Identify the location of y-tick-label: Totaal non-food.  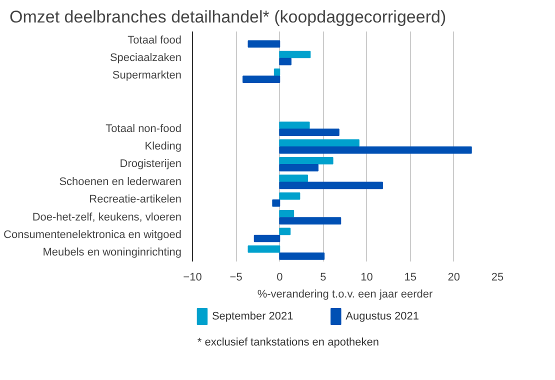
(144, 128).